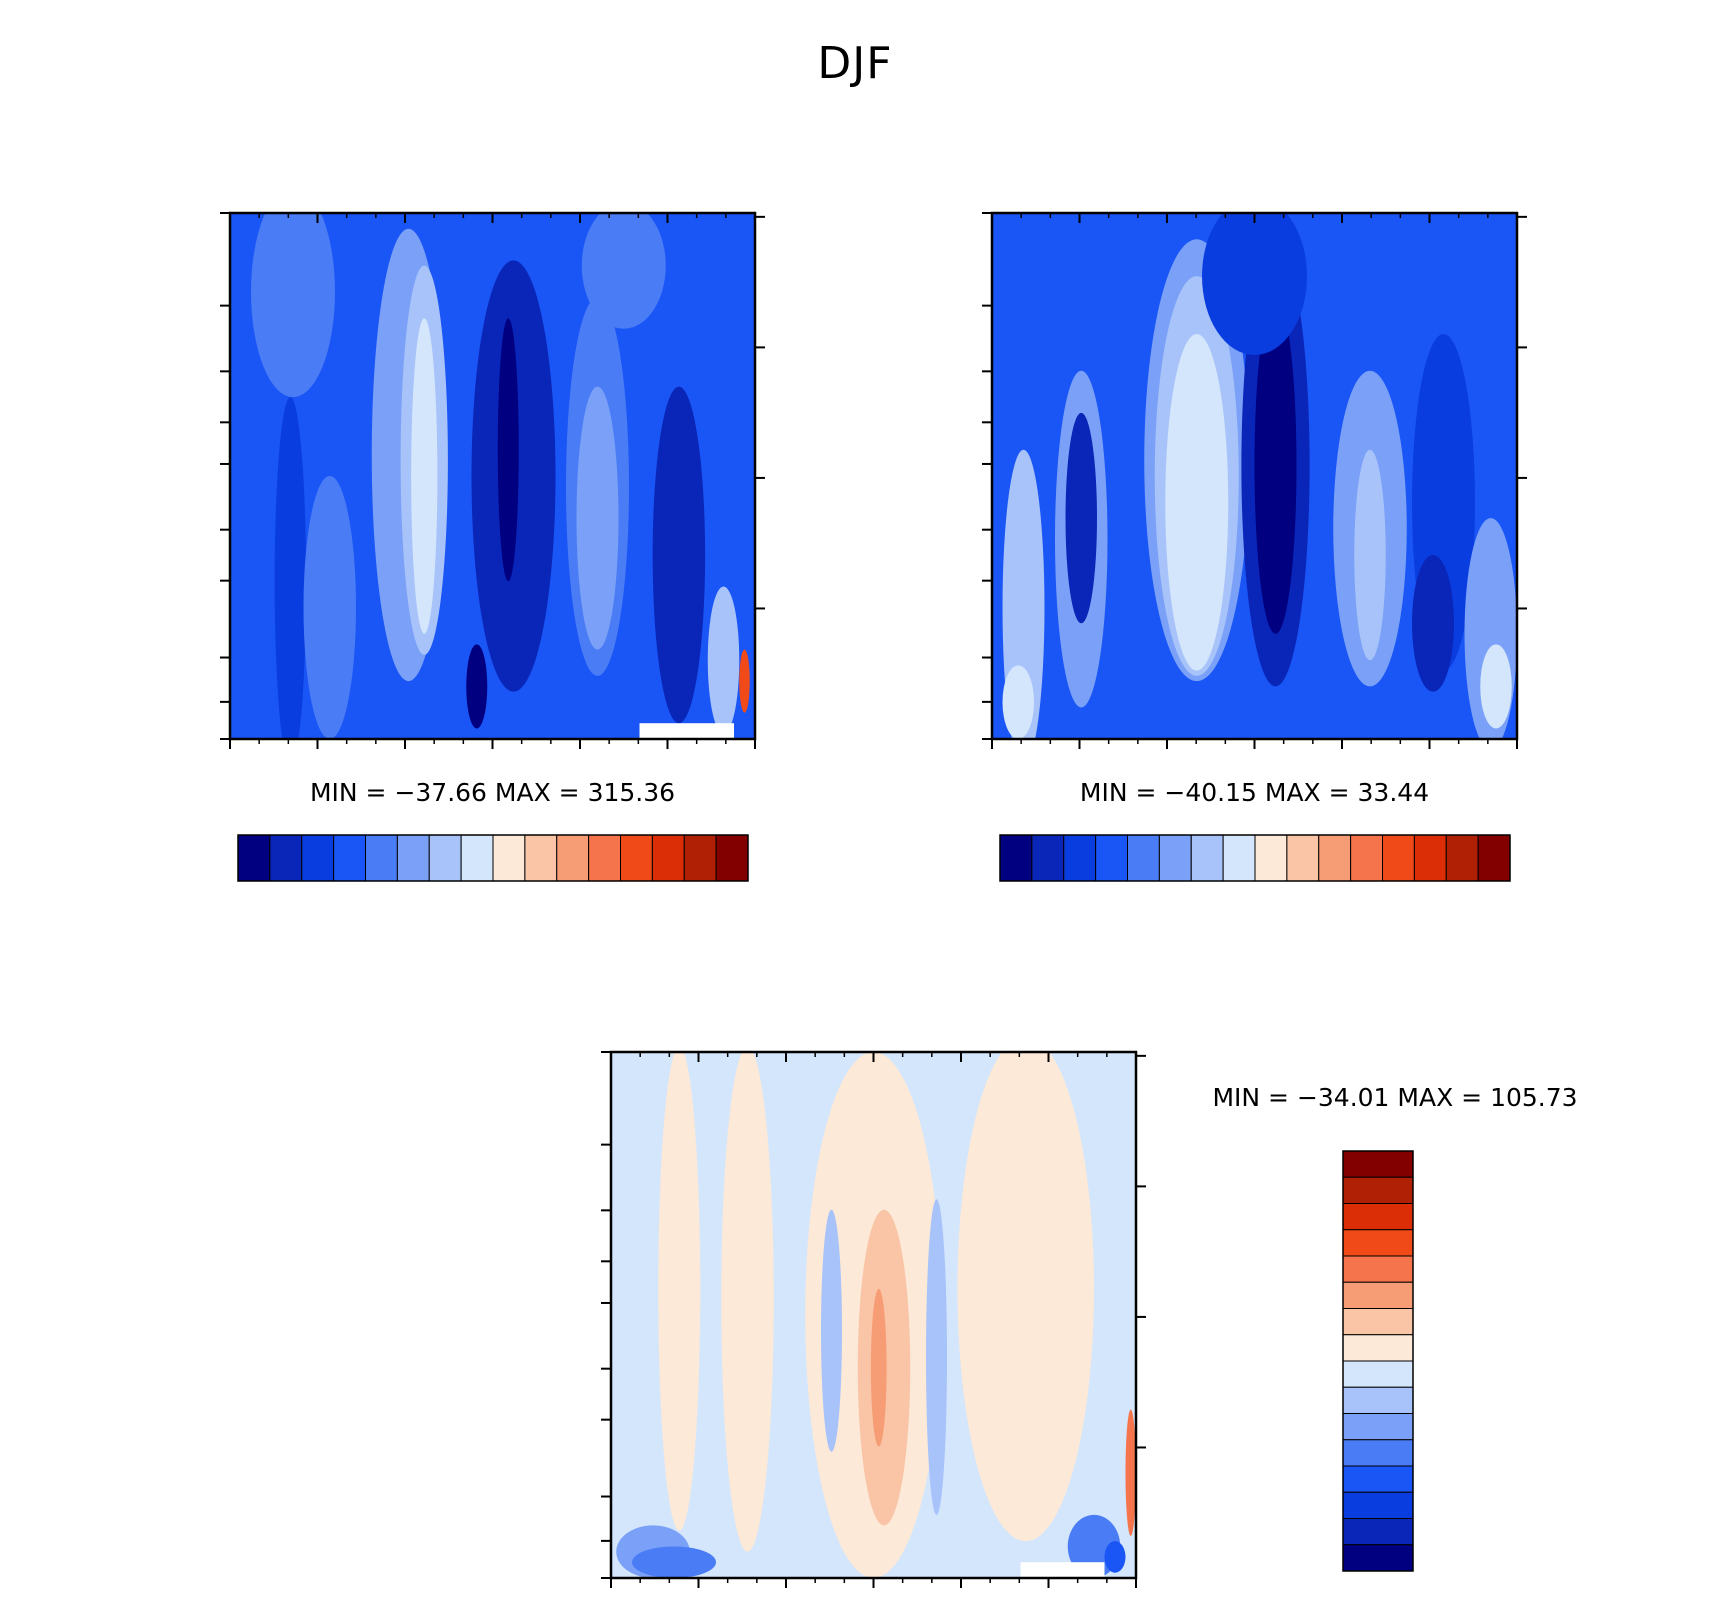 The width and height of the screenshot is (1710, 1616). I want to click on annotation-max-value: 33.44, so click(1394, 792).